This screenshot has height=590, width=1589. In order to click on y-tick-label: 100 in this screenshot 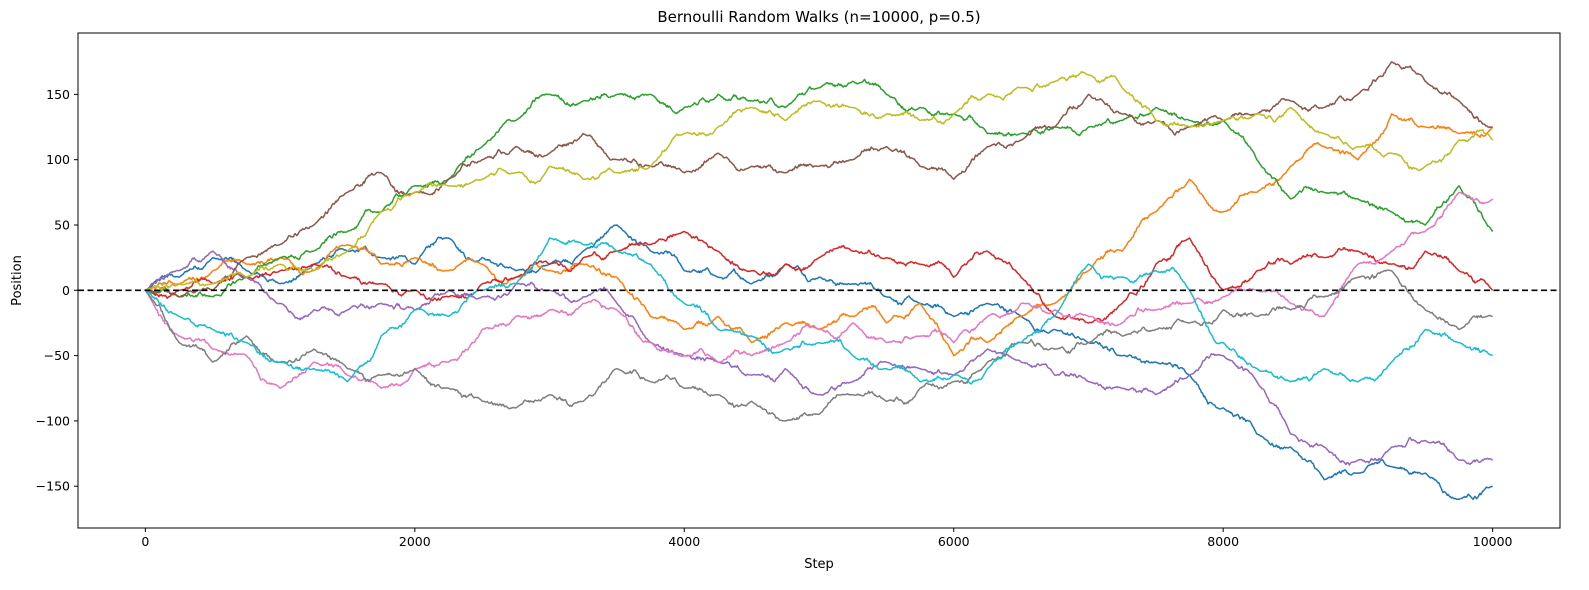, I will do `click(58, 159)`.